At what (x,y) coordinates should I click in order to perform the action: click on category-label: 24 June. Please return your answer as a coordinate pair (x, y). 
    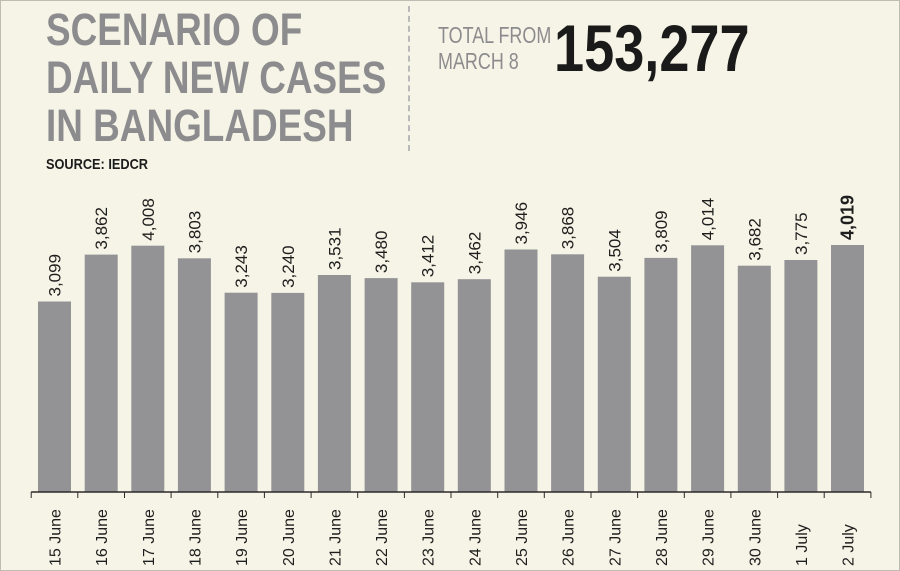
    Looking at the image, I should click on (475, 537).